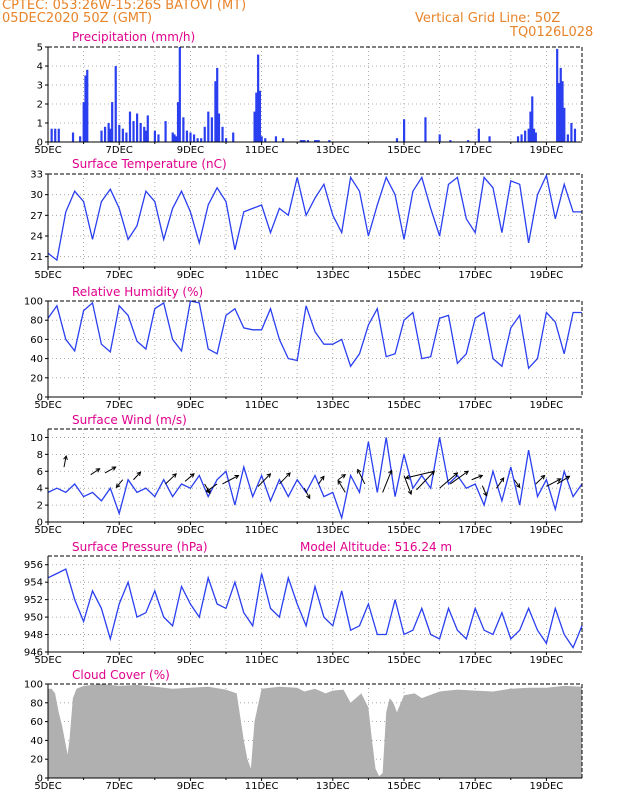 The width and height of the screenshot is (618, 800). What do you see at coordinates (40, 455) in the screenshot?
I see `y-tick-label: 8` at bounding box center [40, 455].